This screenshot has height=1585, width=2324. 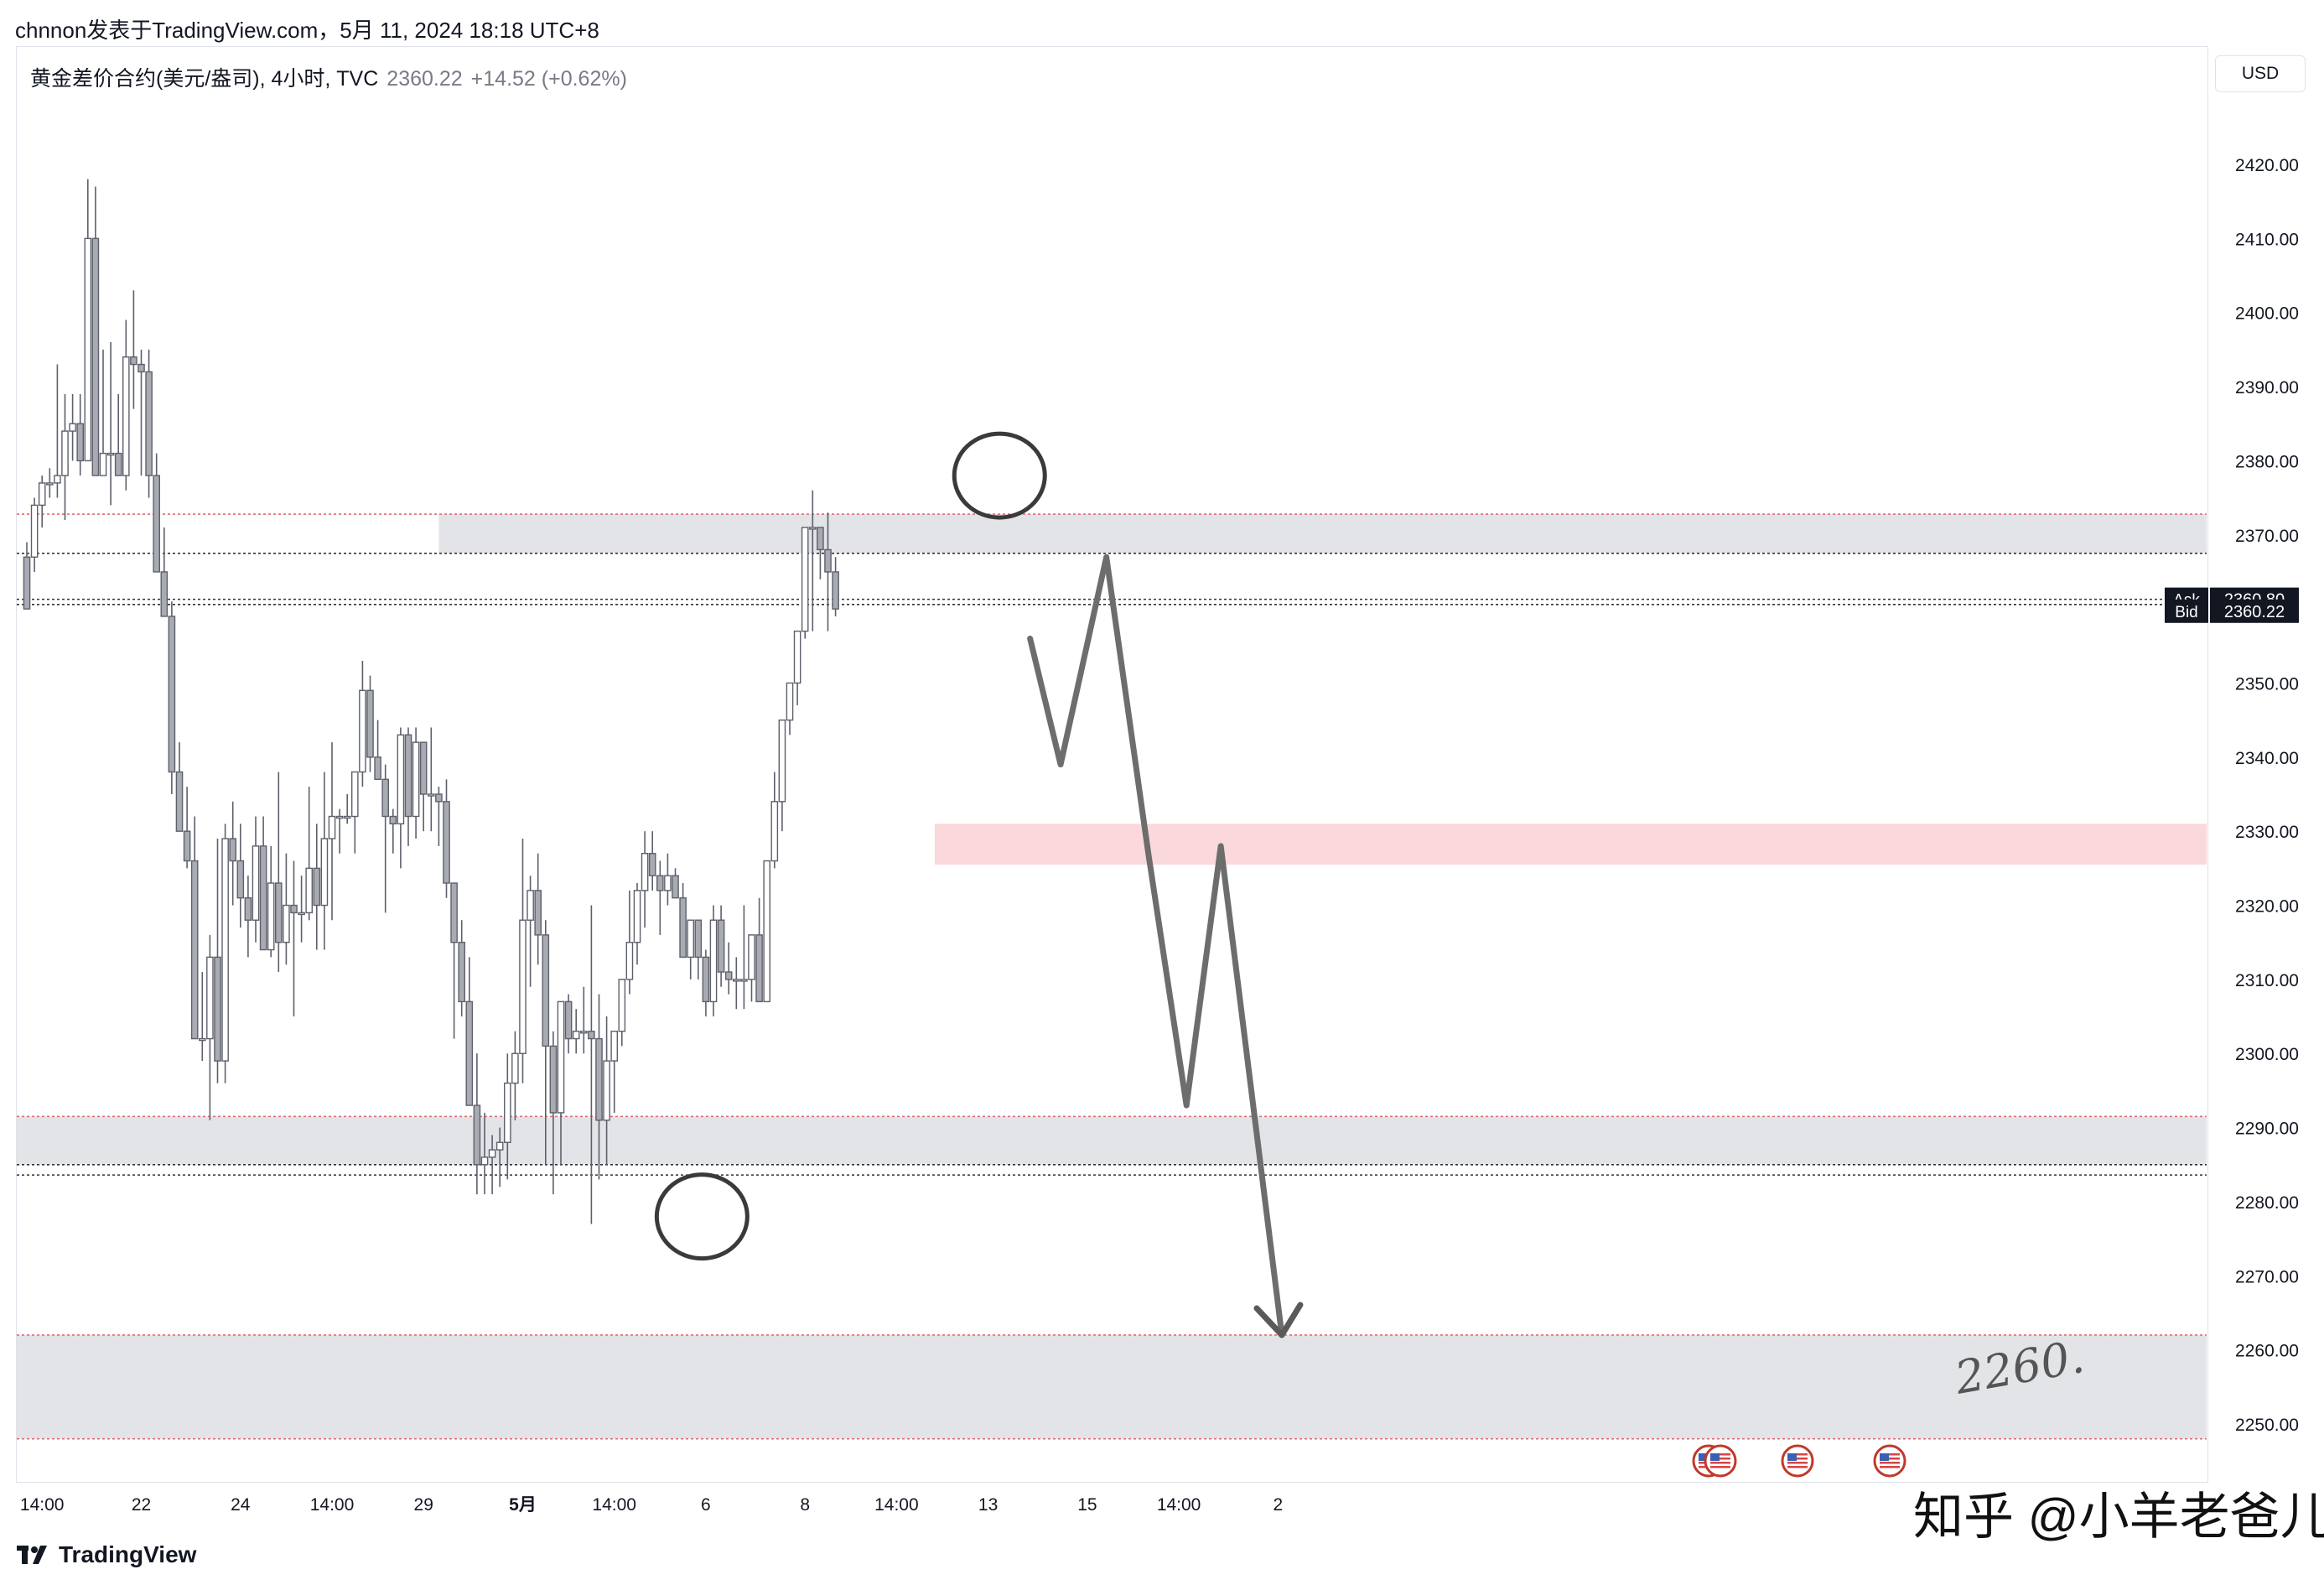 I want to click on y-tick-label: 2390.00, so click(x=2267, y=388).